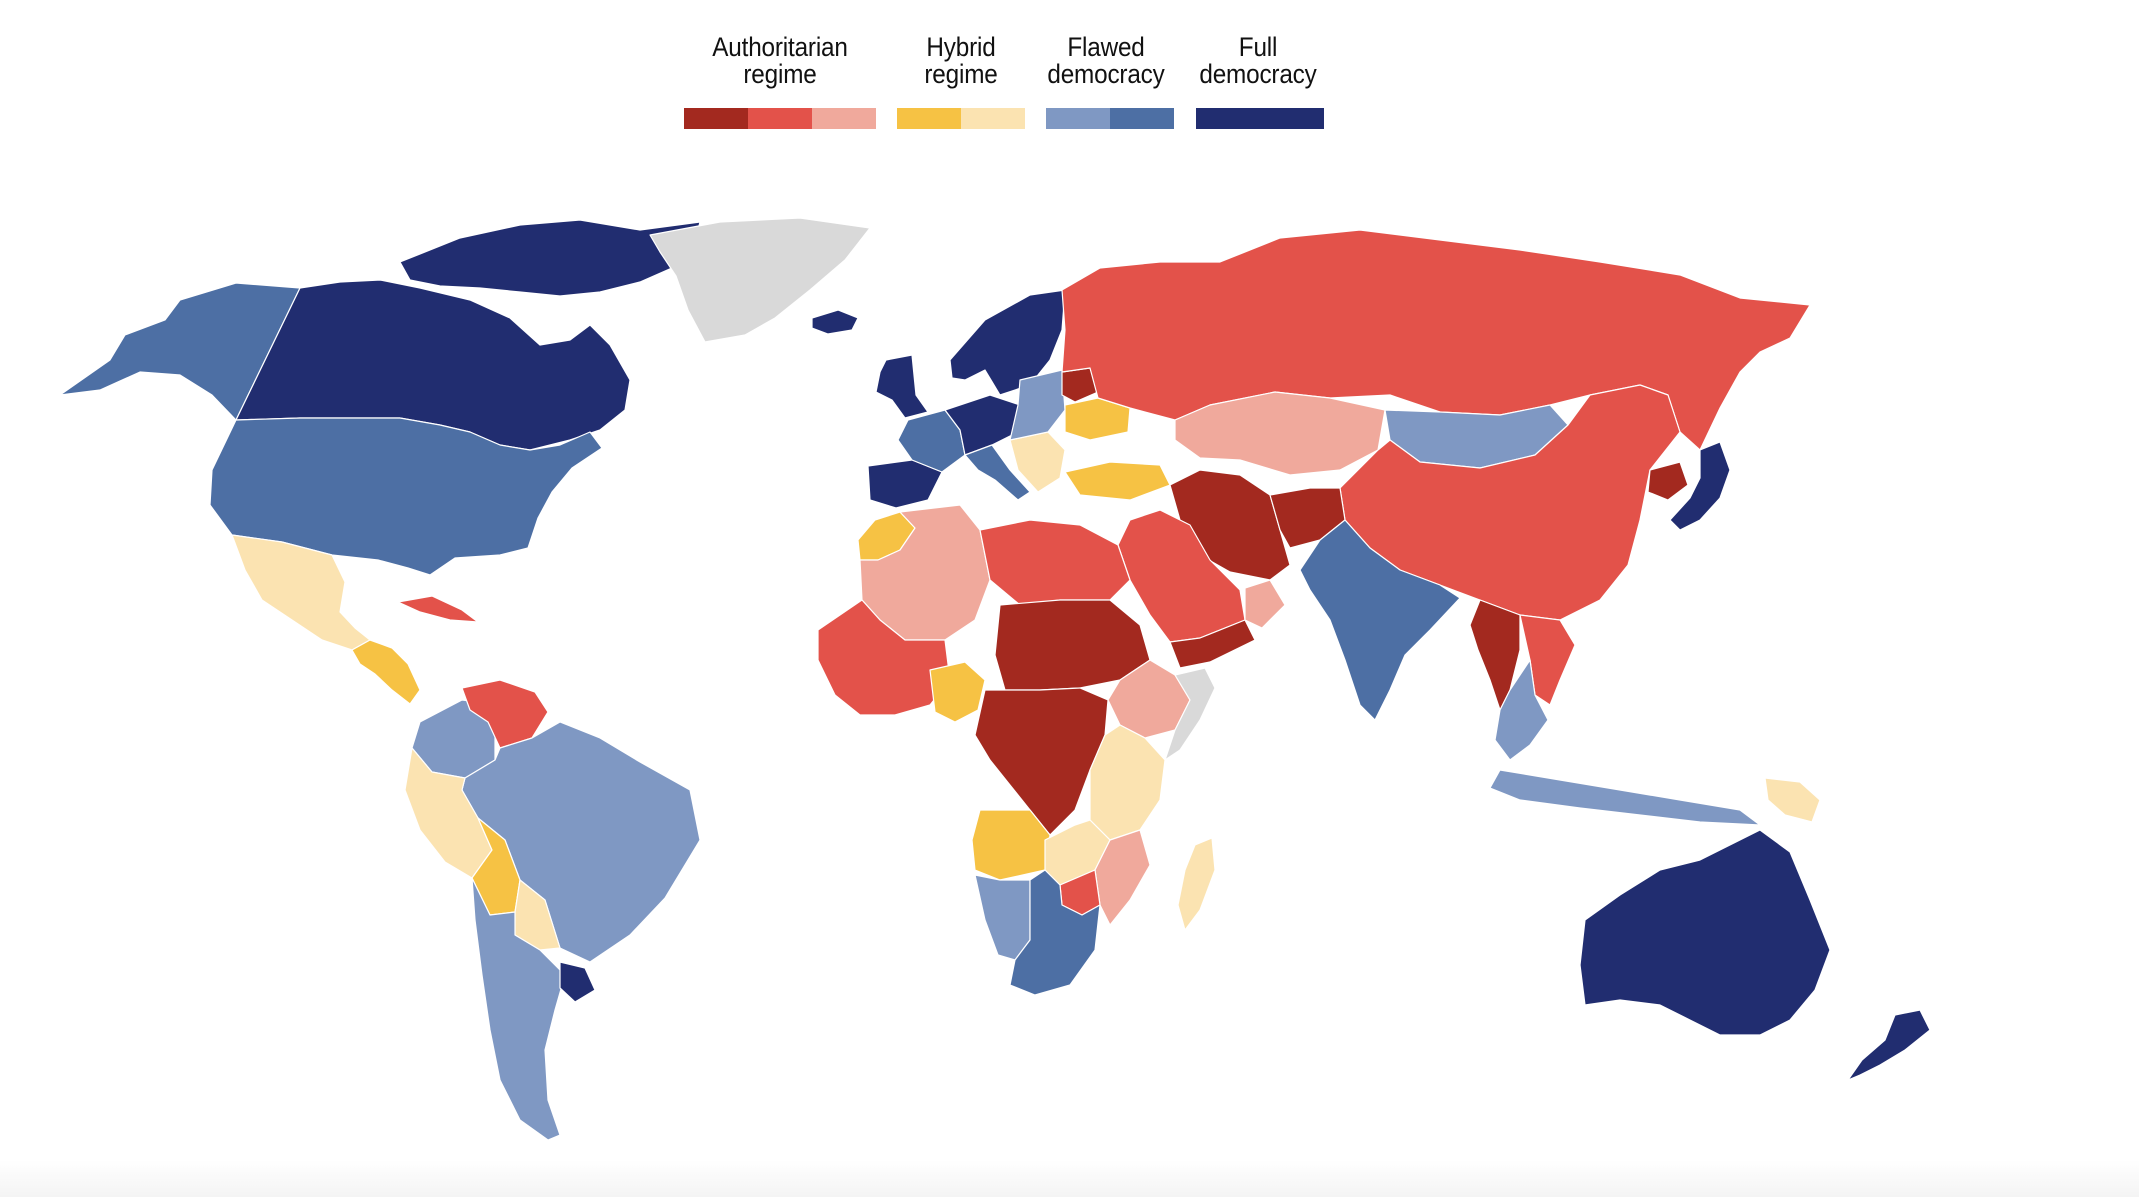  I want to click on region-japan, so click(1700, 486).